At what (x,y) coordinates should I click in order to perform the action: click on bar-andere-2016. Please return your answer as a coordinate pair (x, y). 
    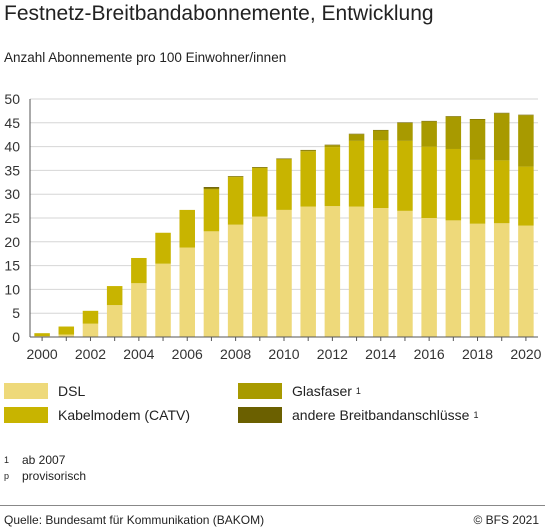
    Looking at the image, I should click on (429, 121).